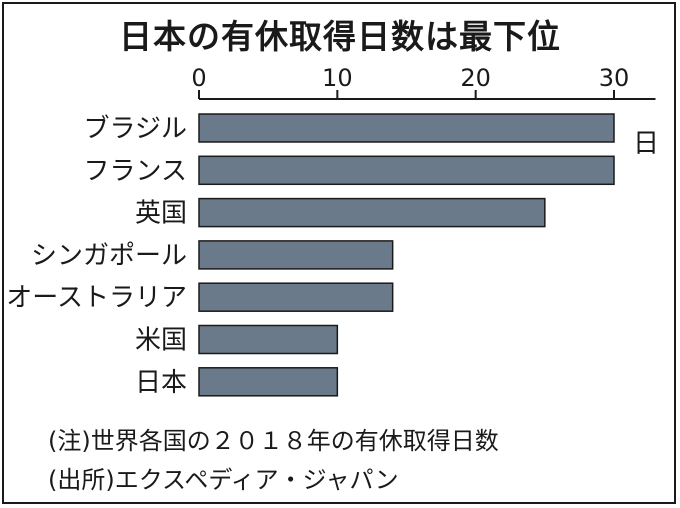 This screenshot has width=680, height=508. Describe the element at coordinates (198, 78) in the screenshot. I see `x-tick-label: 0` at that location.